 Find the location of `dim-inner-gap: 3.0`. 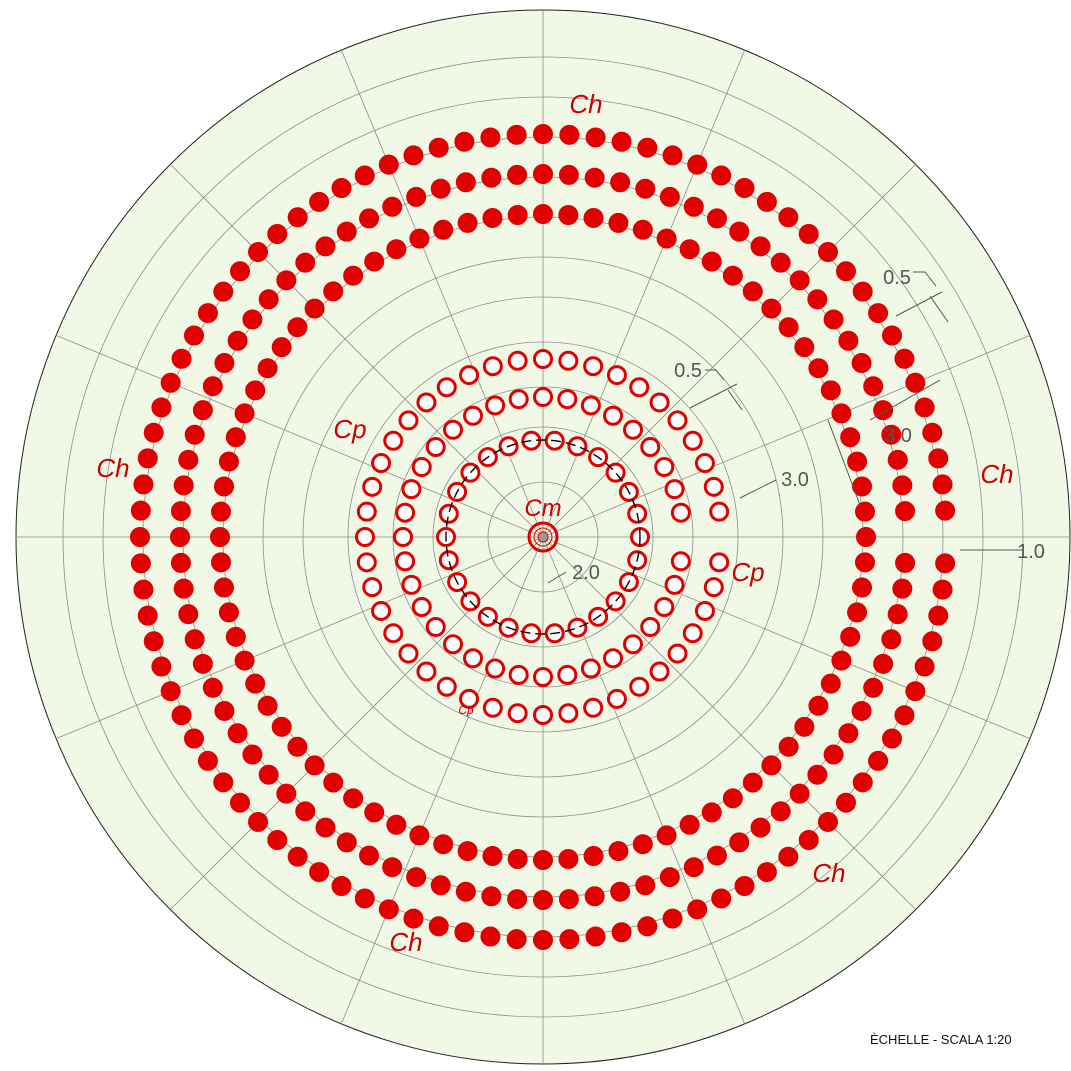

dim-inner-gap: 3.0 is located at coordinates (795, 480).